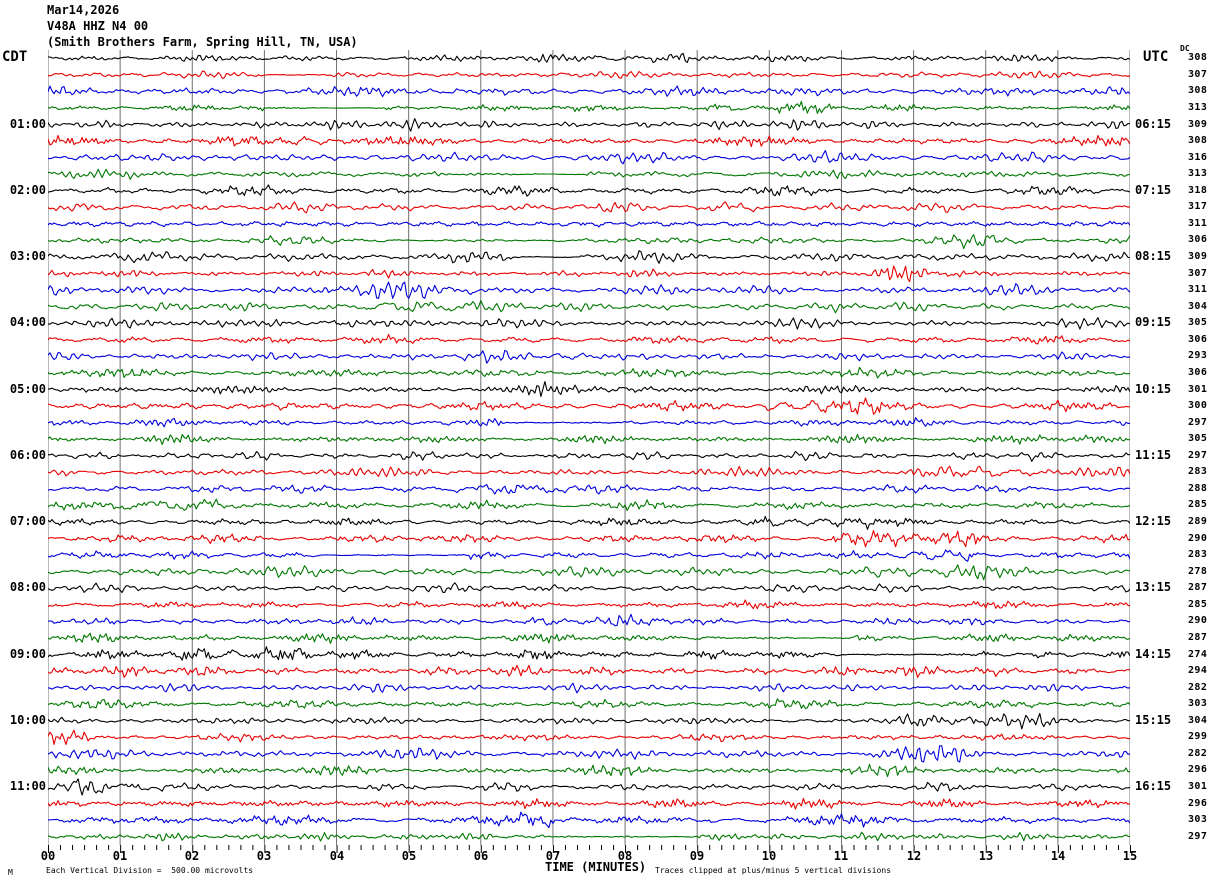  I want to click on dc-value: 299, so click(1198, 736).